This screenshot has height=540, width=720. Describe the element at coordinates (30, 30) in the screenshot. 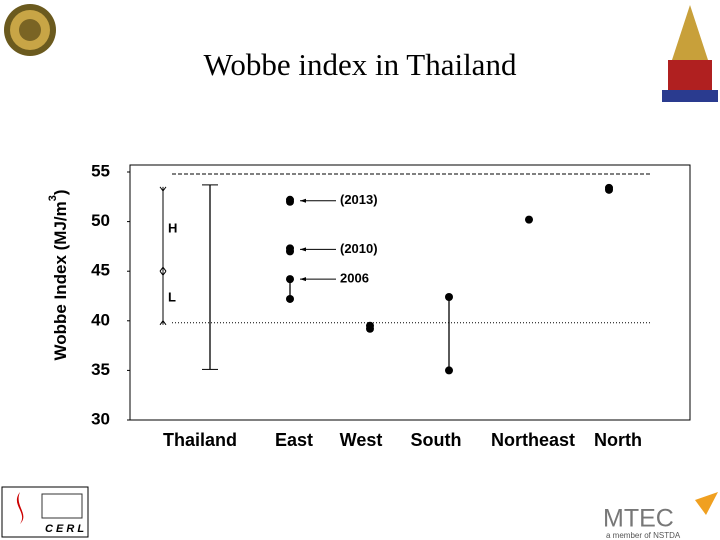

I see `logo-top-left` at that location.